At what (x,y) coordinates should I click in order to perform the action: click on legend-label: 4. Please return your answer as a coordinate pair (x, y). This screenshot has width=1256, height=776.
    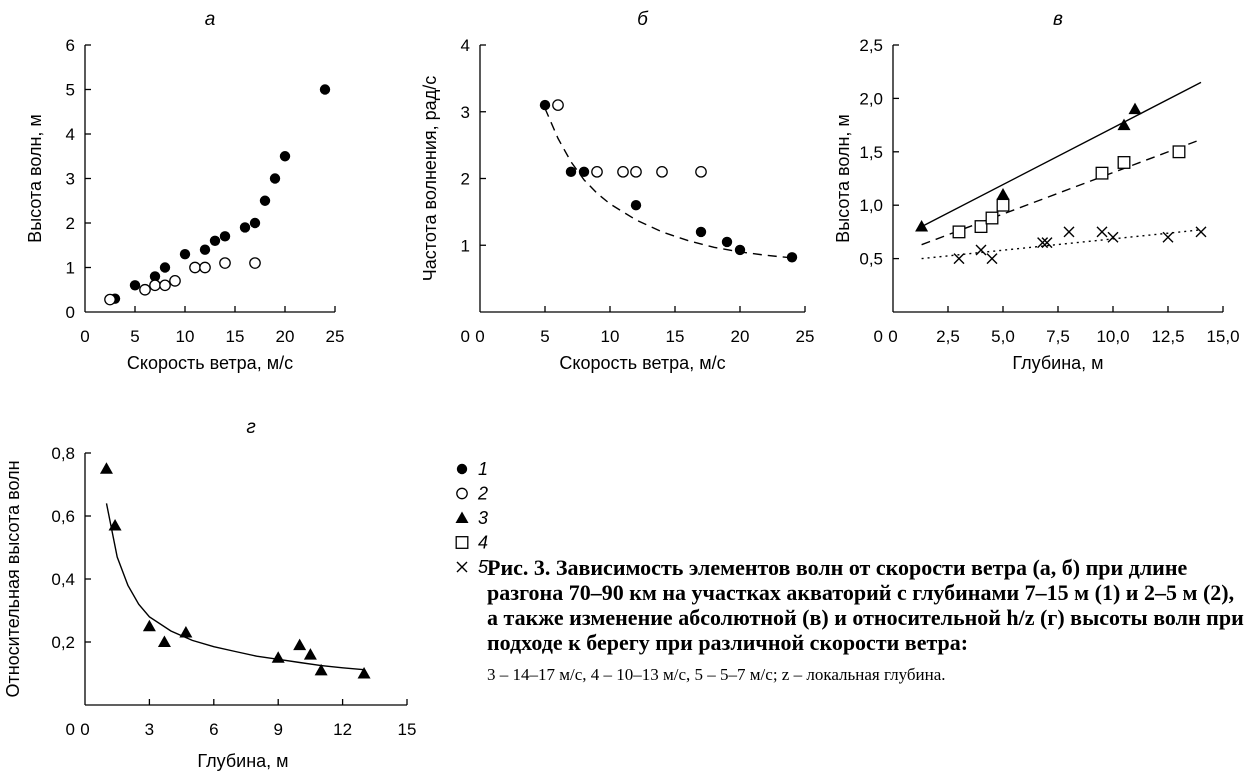
    Looking at the image, I should click on (483, 543).